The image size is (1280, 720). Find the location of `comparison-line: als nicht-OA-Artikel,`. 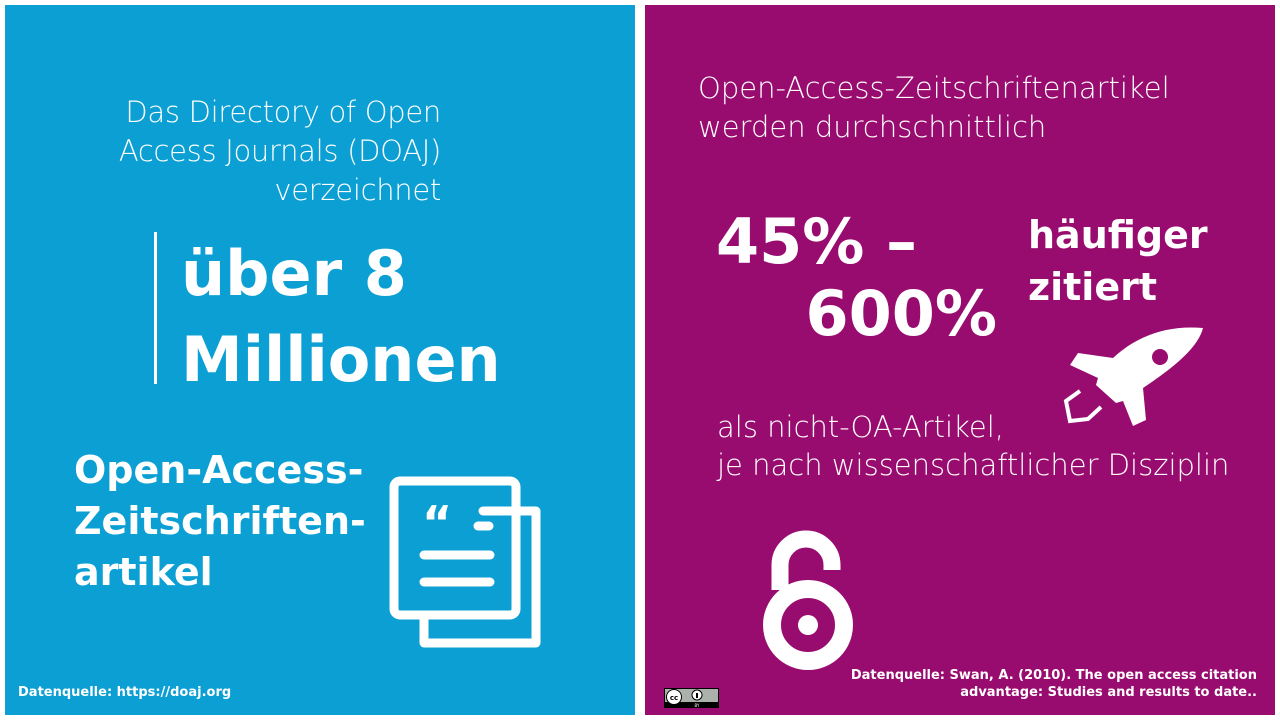

comparison-line: als nicht-OA-Artikel, is located at coordinates (860, 427).